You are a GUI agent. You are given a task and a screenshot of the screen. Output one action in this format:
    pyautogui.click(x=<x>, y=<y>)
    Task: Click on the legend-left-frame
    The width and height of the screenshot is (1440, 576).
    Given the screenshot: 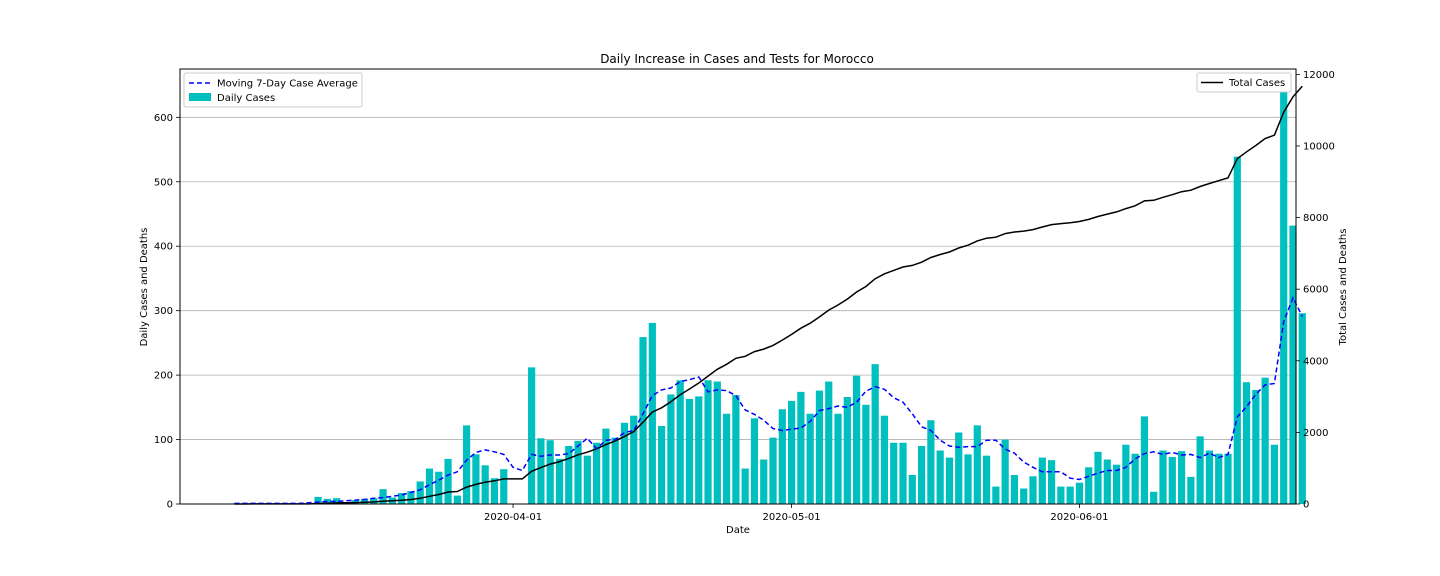 What is the action you would take?
    pyautogui.click(x=273, y=90)
    